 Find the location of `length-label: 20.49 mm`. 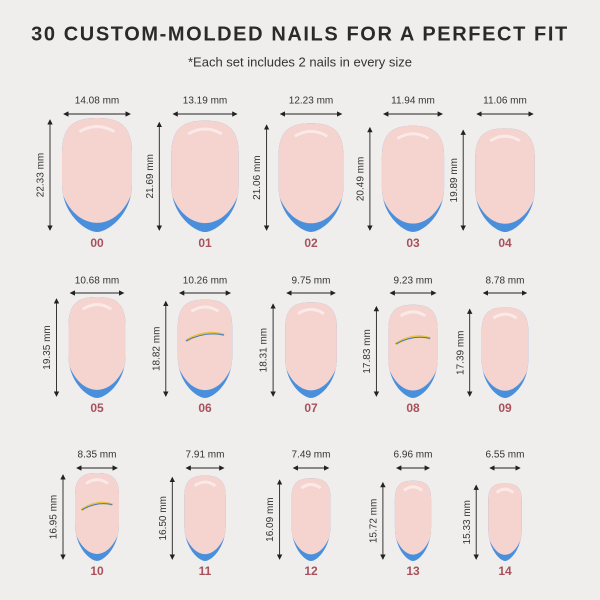

length-label: 20.49 mm is located at coordinates (361, 179).